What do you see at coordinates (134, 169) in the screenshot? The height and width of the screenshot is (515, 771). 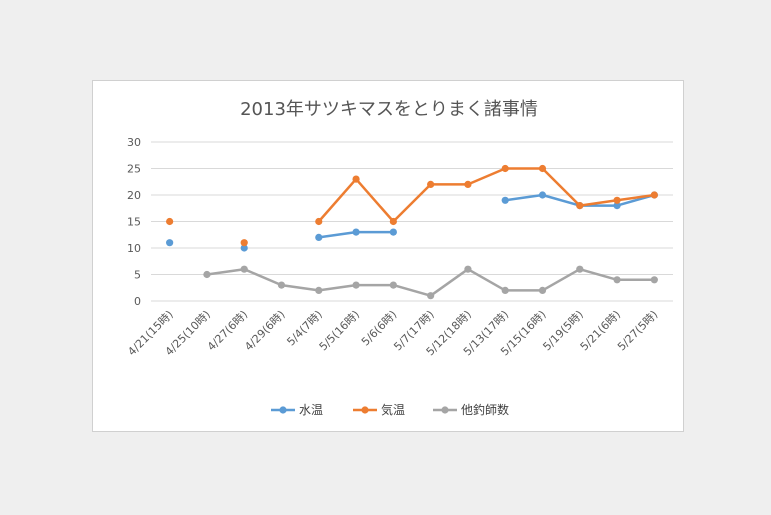 I see `y-tick-label: 25` at bounding box center [134, 169].